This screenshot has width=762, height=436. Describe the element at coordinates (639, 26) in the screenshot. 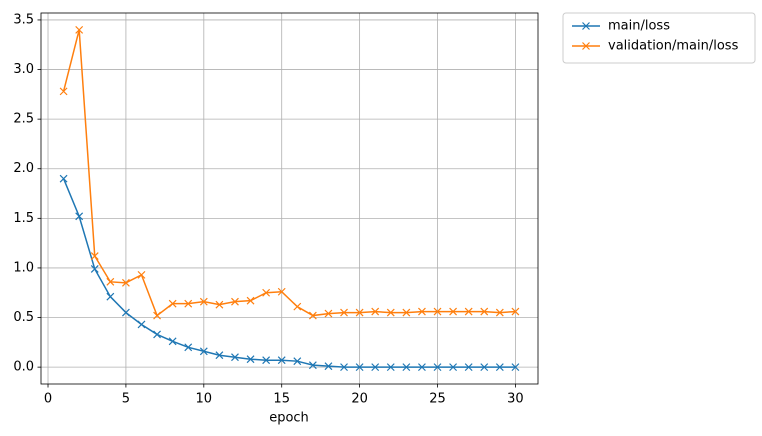

I see `legend-label: main/loss` at that location.